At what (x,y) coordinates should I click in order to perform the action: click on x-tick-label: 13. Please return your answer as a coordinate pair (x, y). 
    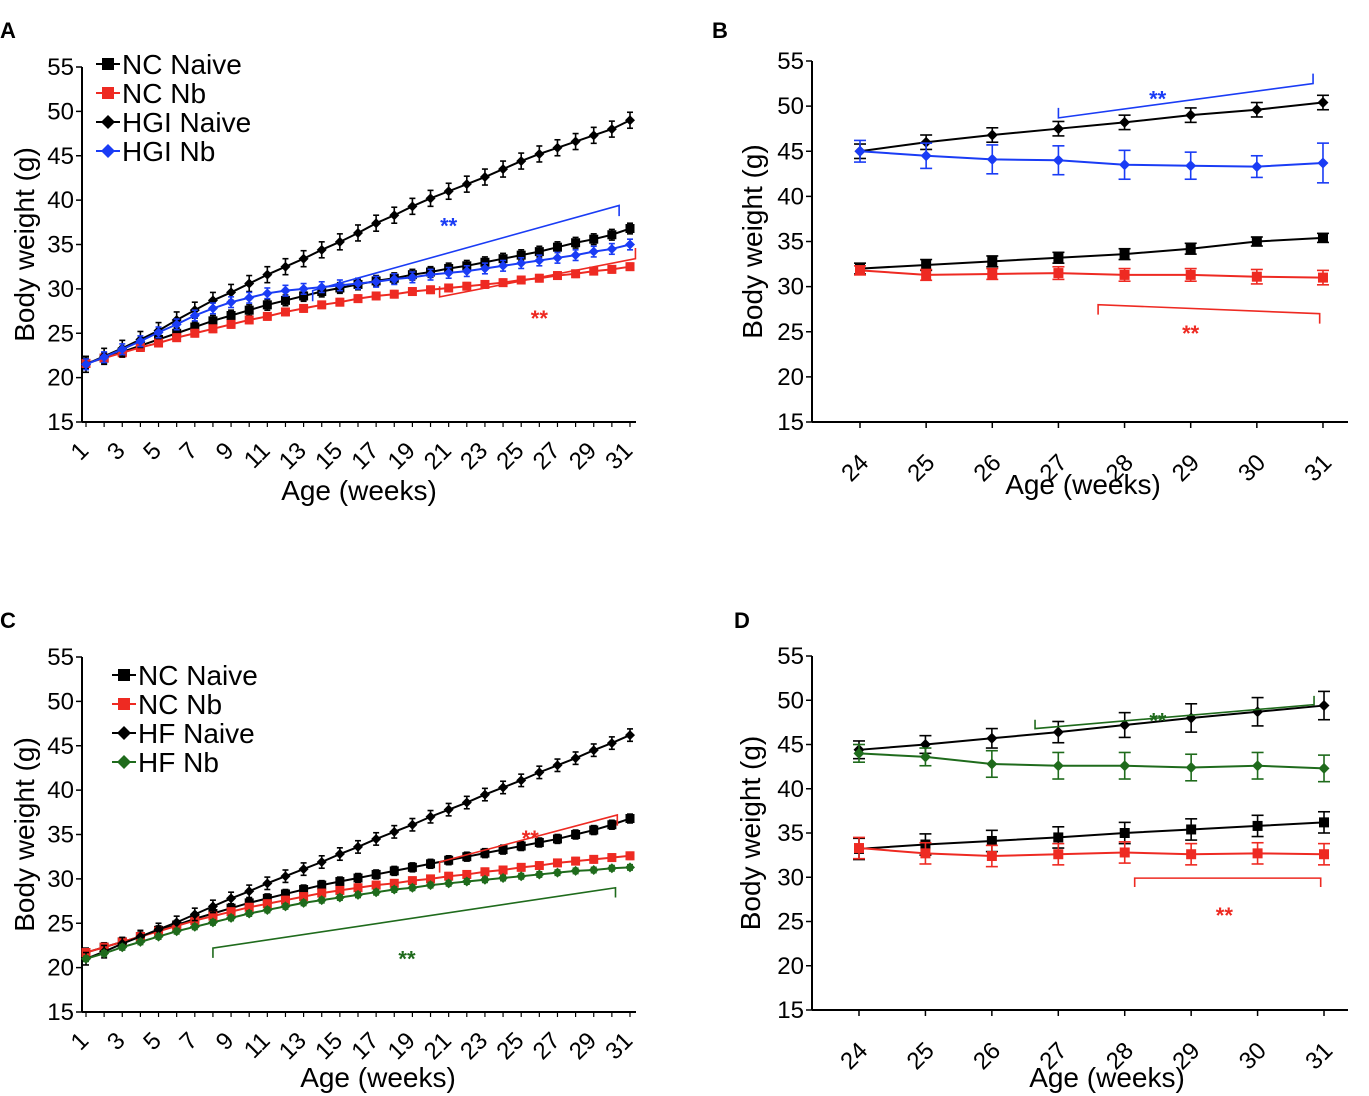
    Looking at the image, I should click on (293, 1046).